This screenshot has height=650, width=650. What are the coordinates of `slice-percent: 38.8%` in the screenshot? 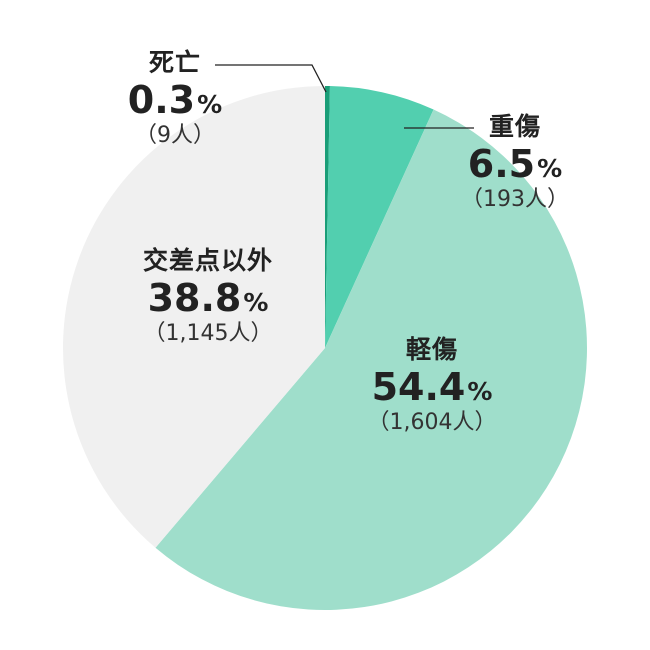 It's located at (208, 298).